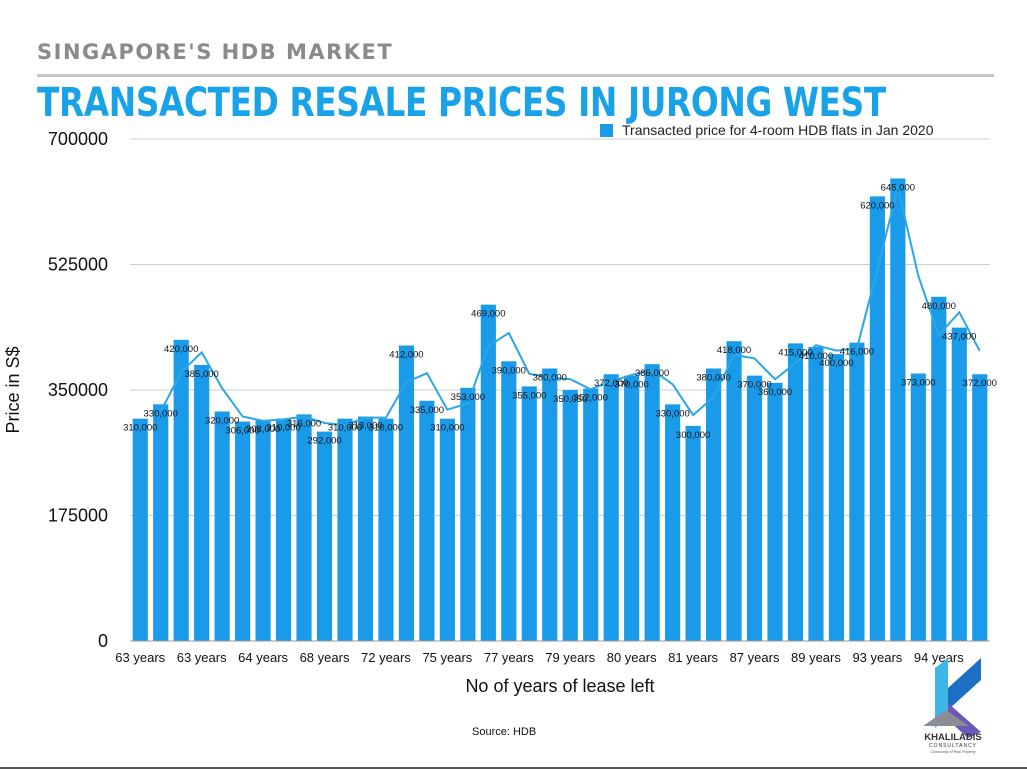 The image size is (1027, 770). I want to click on y-tick-label: 350000, so click(78, 390).